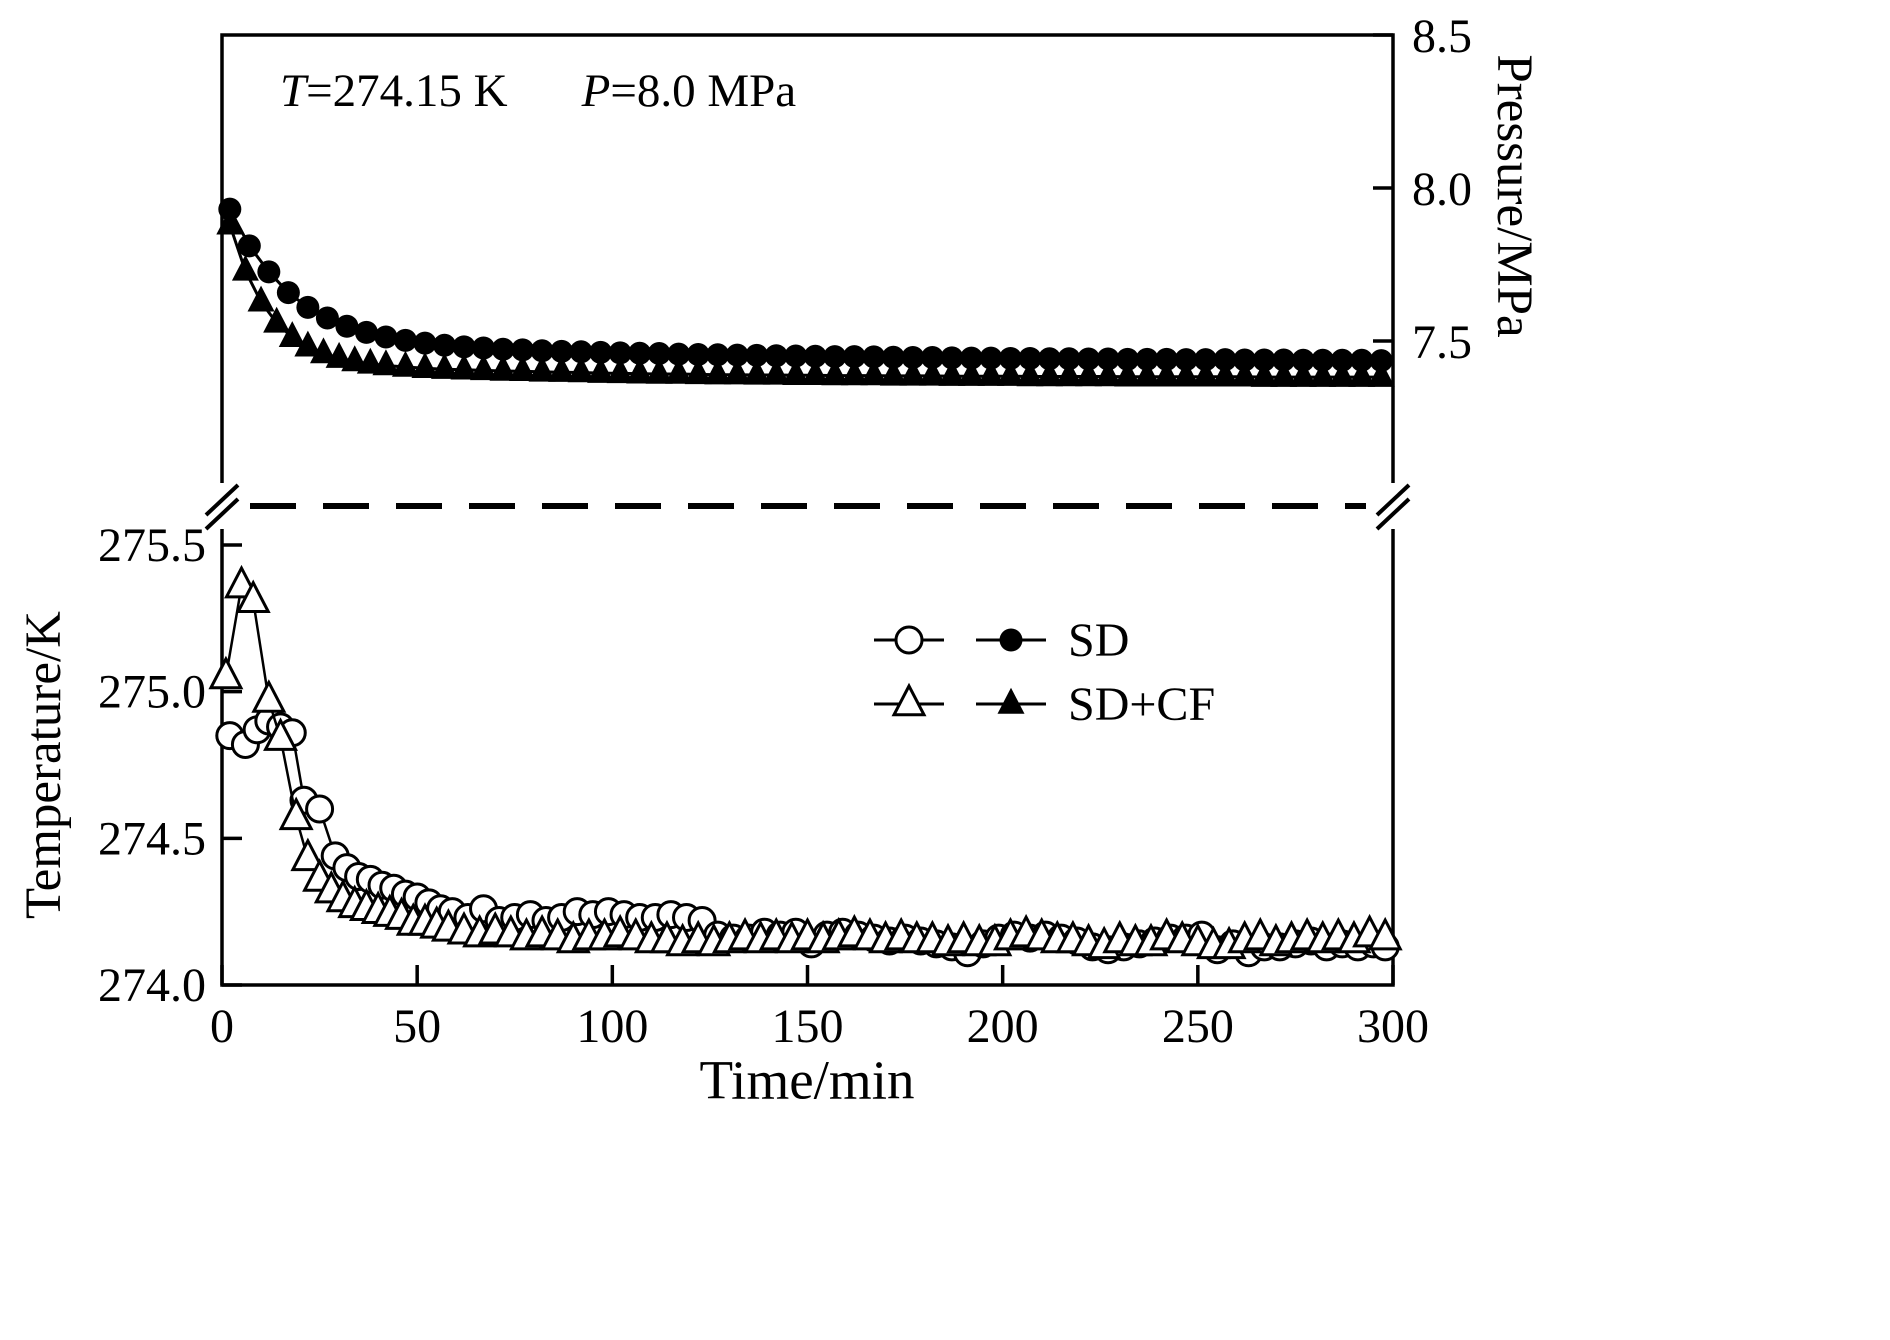  I want to click on pressure-axis-title: Pressure/MPa, so click(1514, 196).